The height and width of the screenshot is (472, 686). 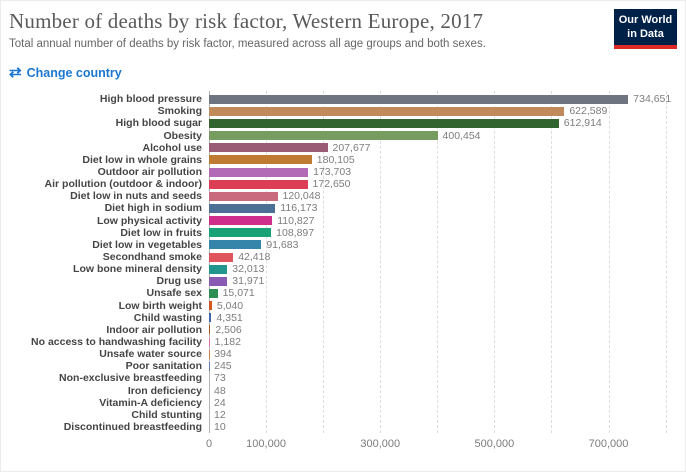 What do you see at coordinates (443, 208) in the screenshot?
I see `bar-track: 116,173` at bounding box center [443, 208].